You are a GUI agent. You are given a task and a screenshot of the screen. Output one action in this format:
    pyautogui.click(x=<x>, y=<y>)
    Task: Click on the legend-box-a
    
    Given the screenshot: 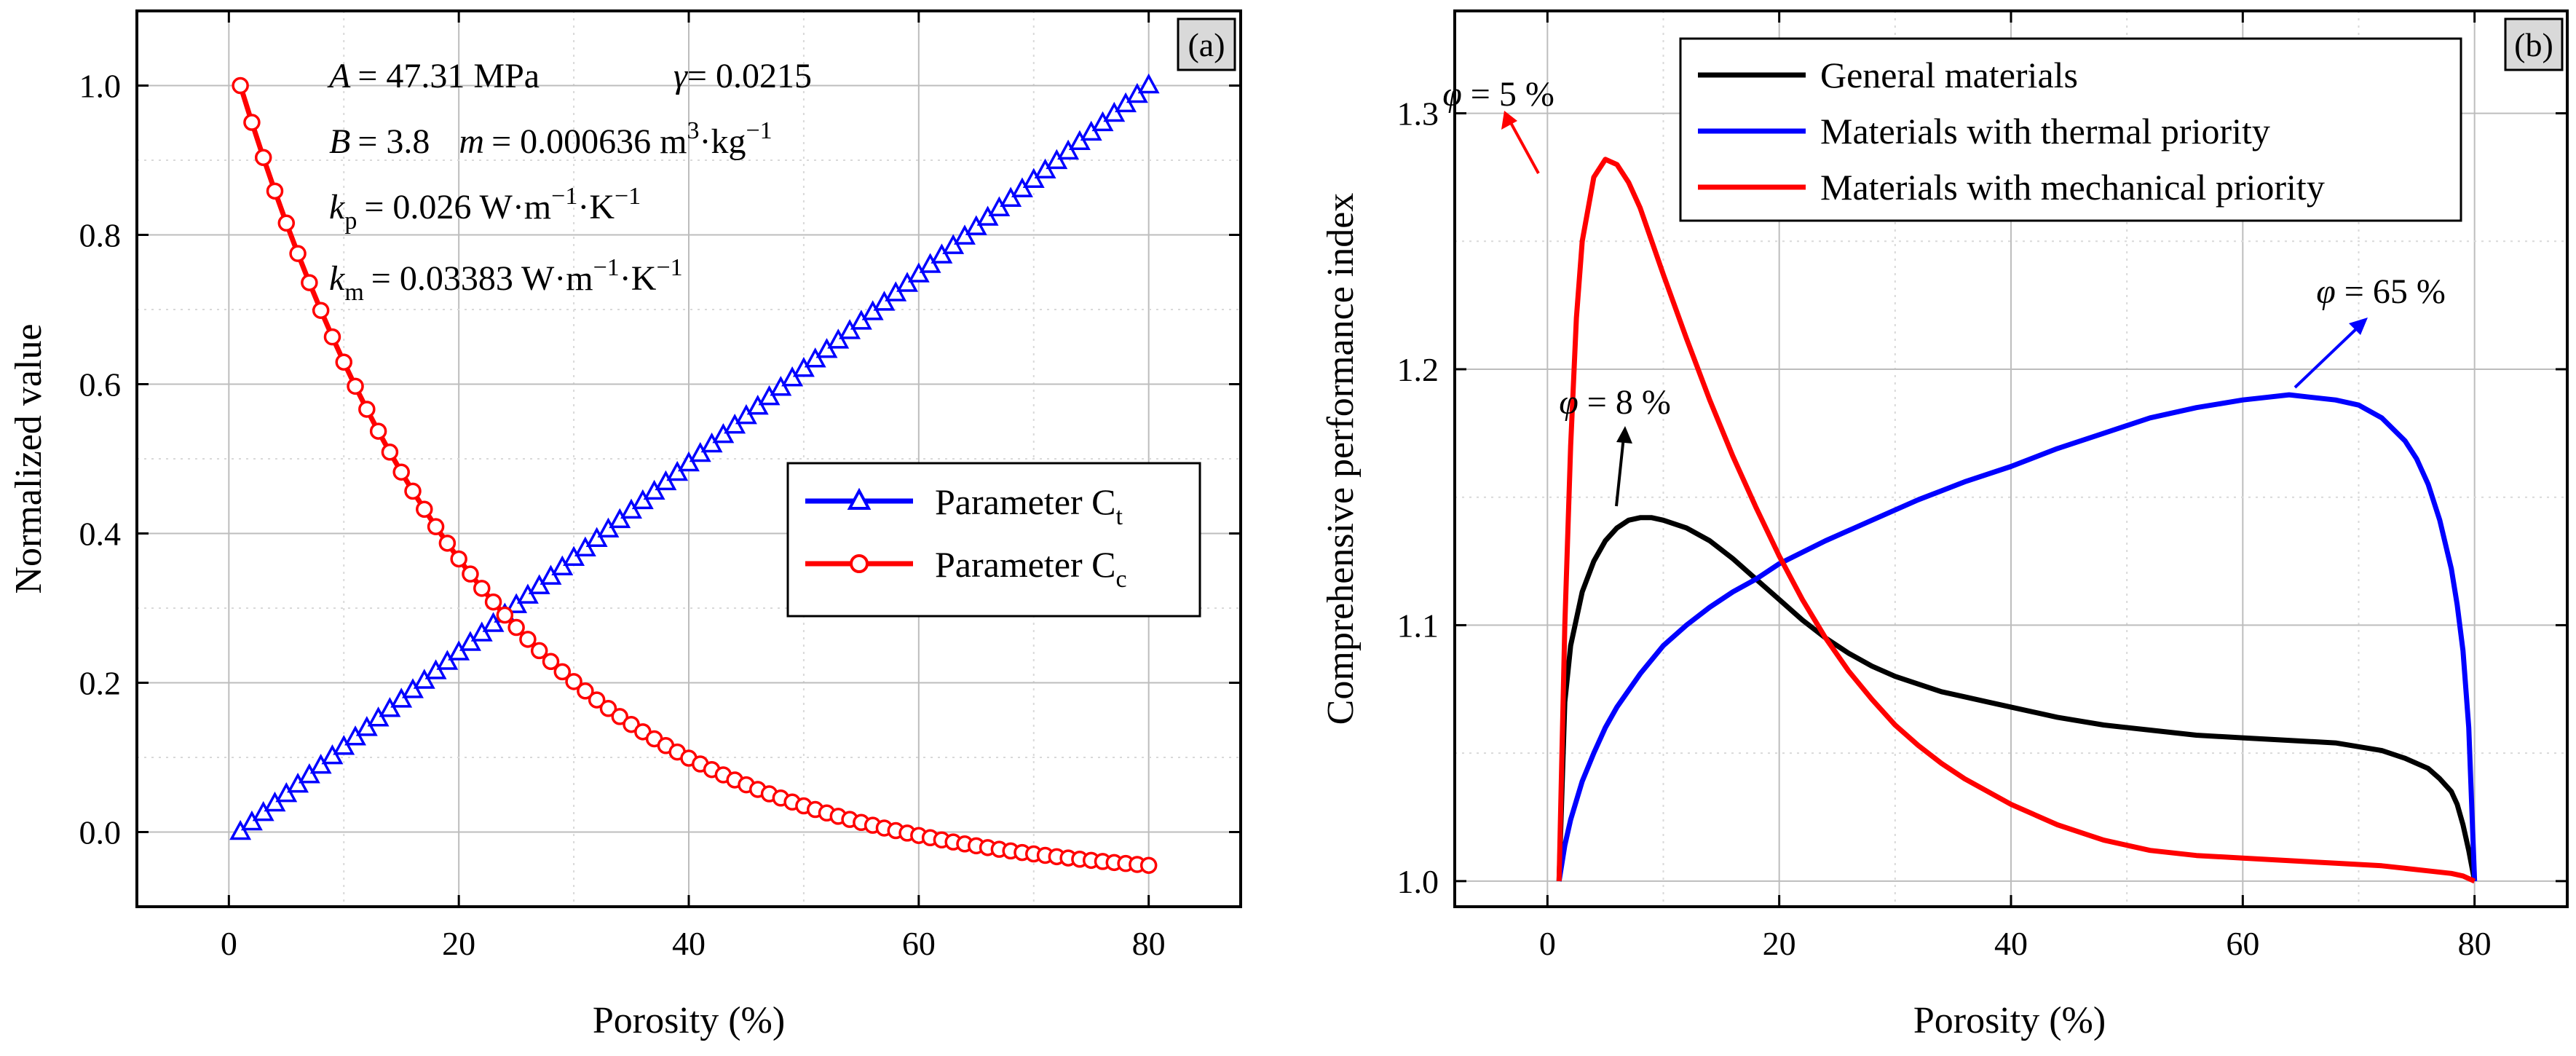 What is the action you would take?
    pyautogui.click(x=993, y=540)
    